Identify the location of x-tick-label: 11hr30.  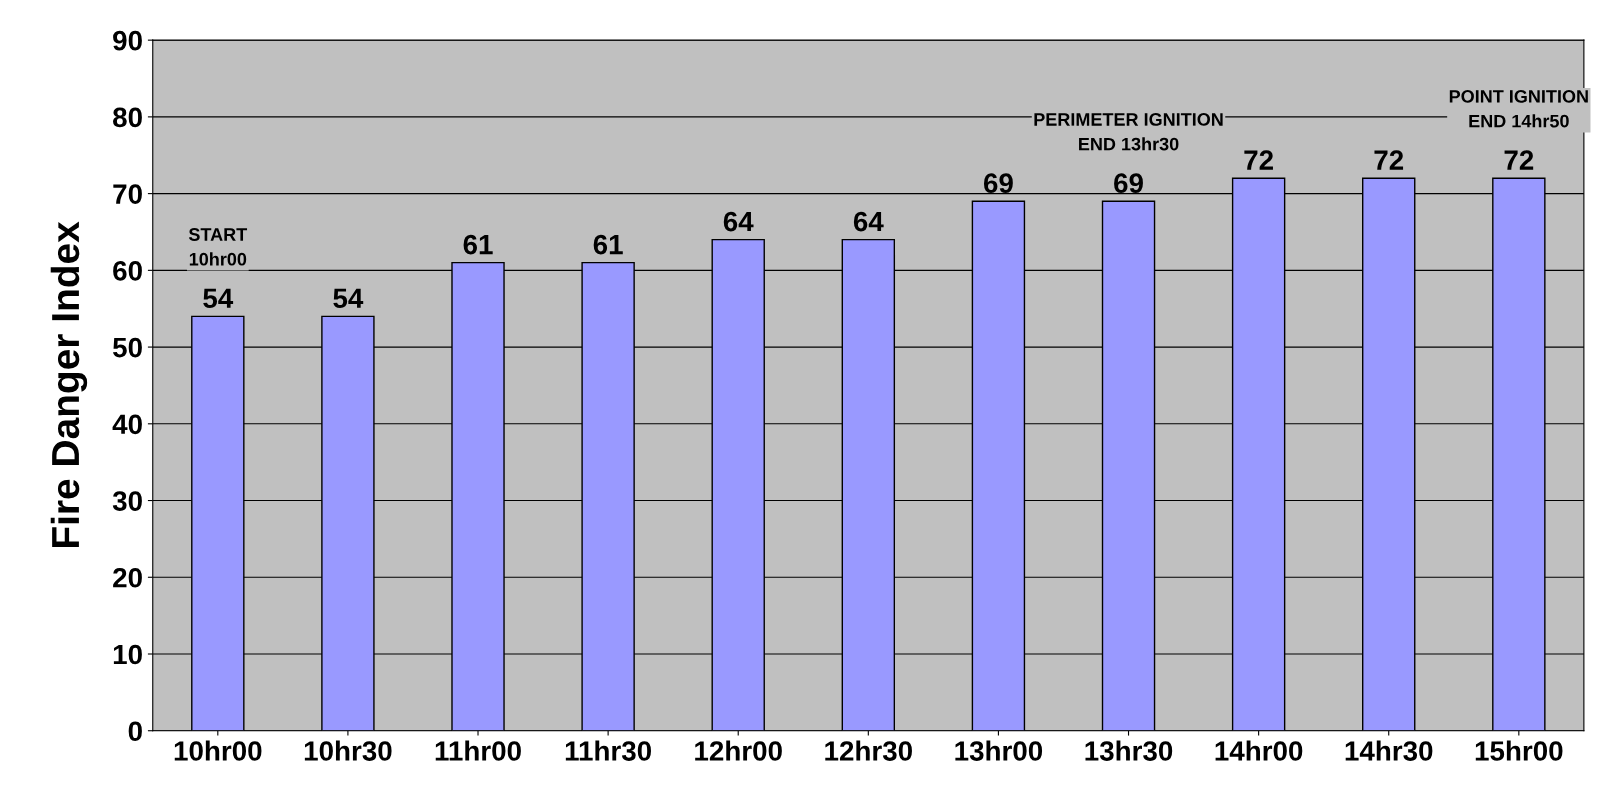
(608, 750).